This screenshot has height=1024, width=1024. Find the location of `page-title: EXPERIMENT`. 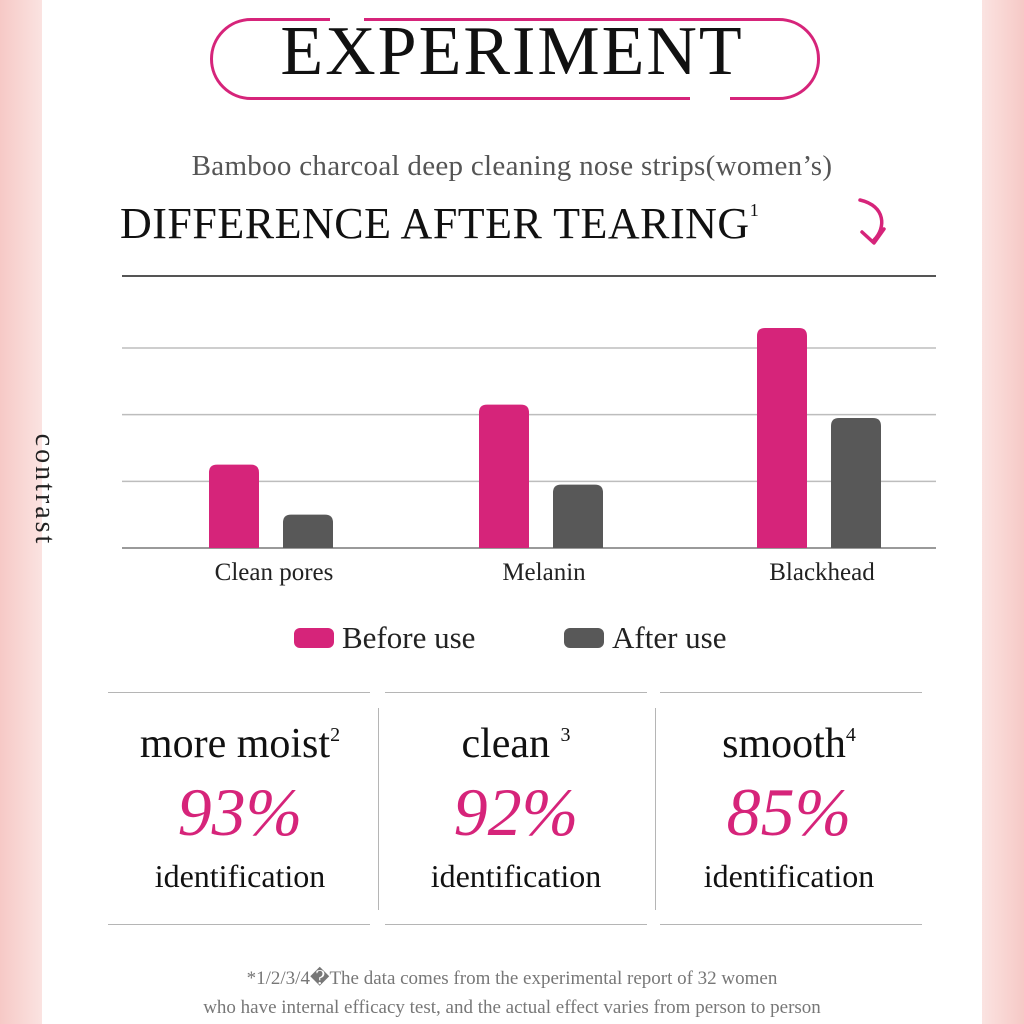

page-title: EXPERIMENT is located at coordinates (512, 51).